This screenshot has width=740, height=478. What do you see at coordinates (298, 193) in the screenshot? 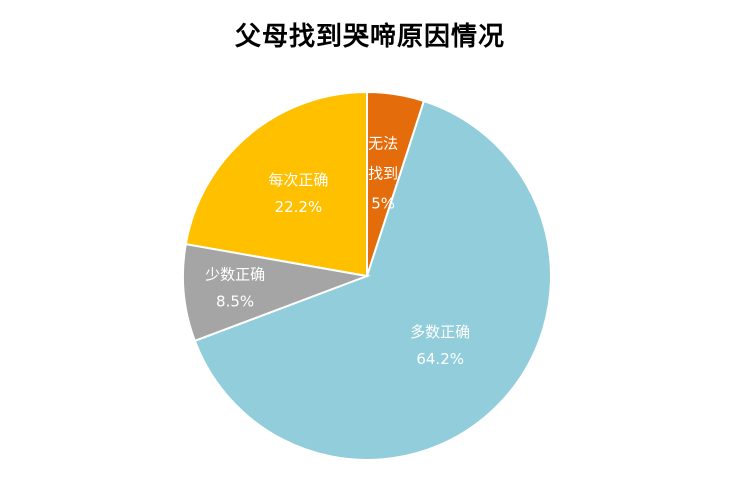
I see `slice-data-label: 每次正确 22.2%` at bounding box center [298, 193].